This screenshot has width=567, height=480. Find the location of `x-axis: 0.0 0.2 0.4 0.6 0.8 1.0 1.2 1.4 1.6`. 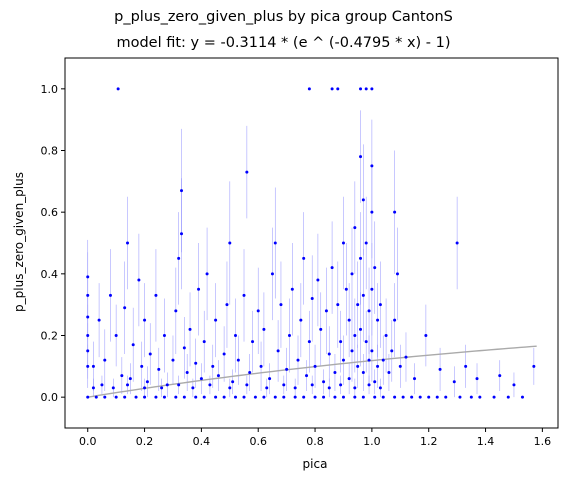

x-axis: 0.0 0.2 0.4 0.6 0.8 1.0 1.2 1.4 1.6 is located at coordinates (315, 438).